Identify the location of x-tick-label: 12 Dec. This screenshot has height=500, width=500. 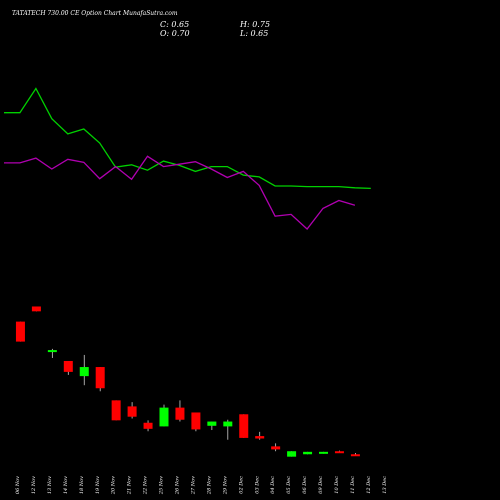
(369, 485).